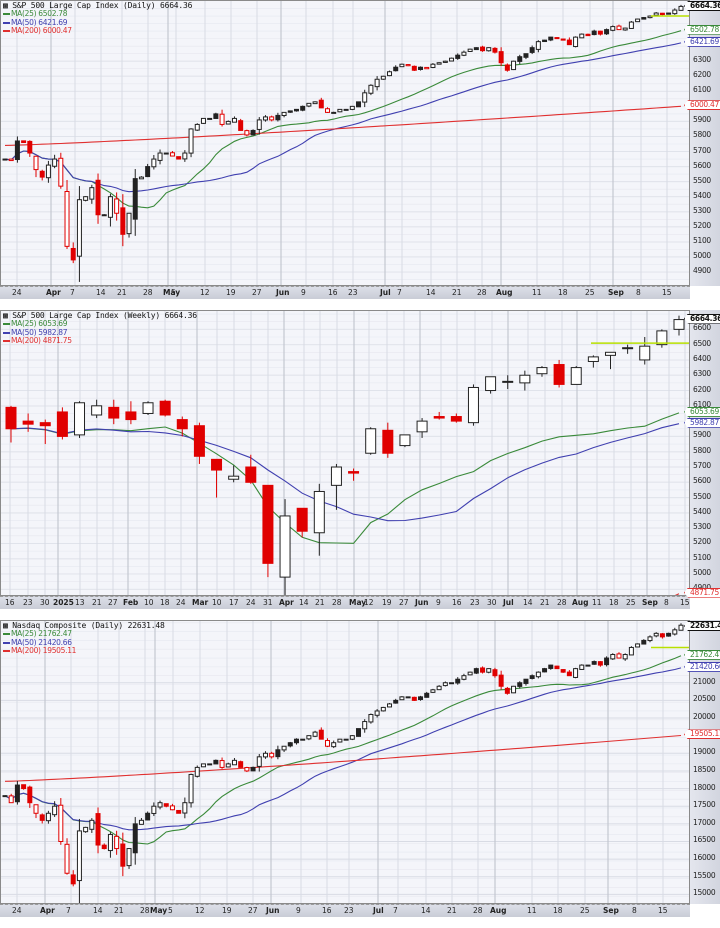 The height and width of the screenshot is (928, 720). I want to click on x-tick-label: 12, so click(369, 602).